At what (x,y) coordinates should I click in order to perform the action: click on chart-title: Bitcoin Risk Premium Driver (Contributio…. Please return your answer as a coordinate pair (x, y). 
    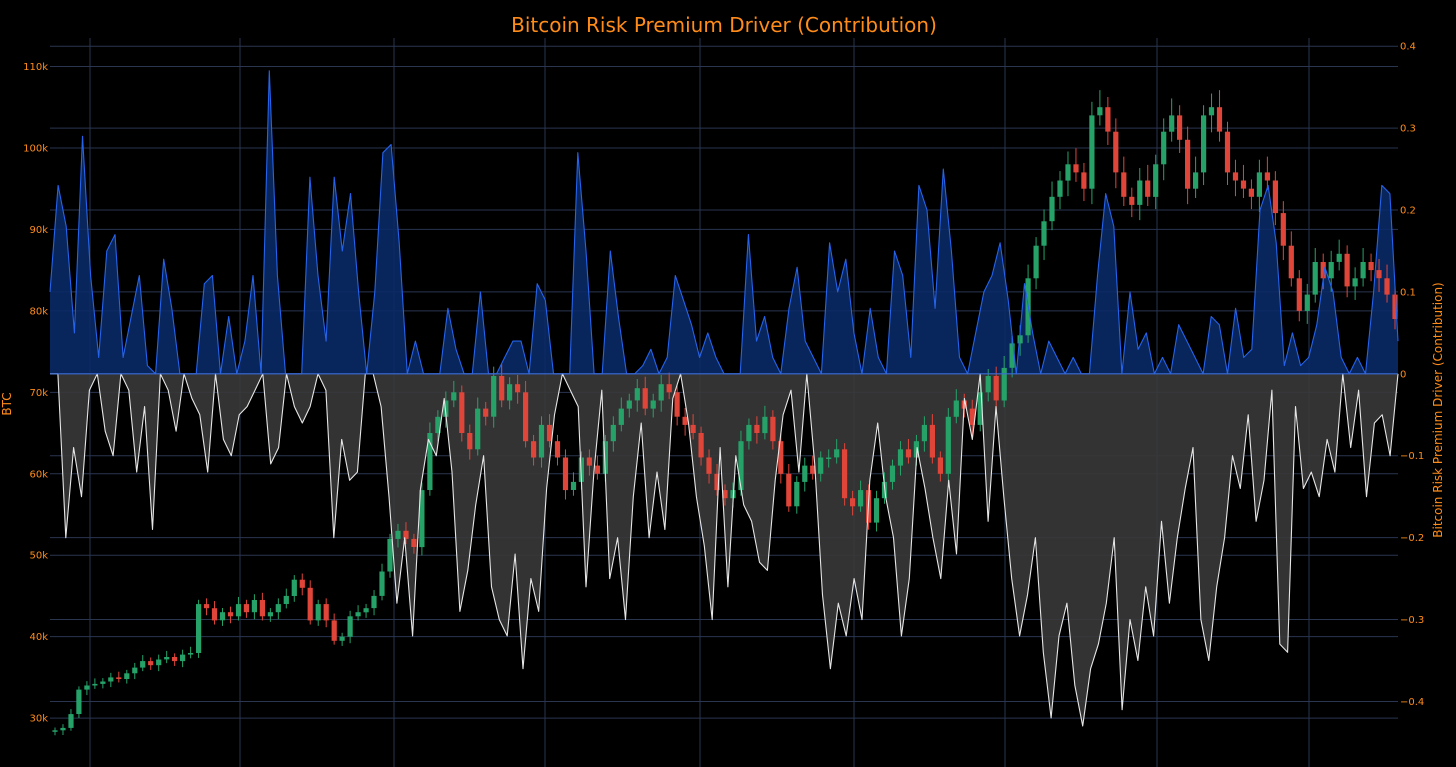
    Looking at the image, I should click on (724, 25).